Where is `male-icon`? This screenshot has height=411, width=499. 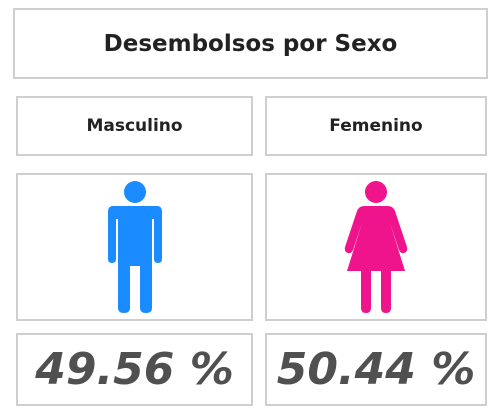
male-icon is located at coordinates (134, 247).